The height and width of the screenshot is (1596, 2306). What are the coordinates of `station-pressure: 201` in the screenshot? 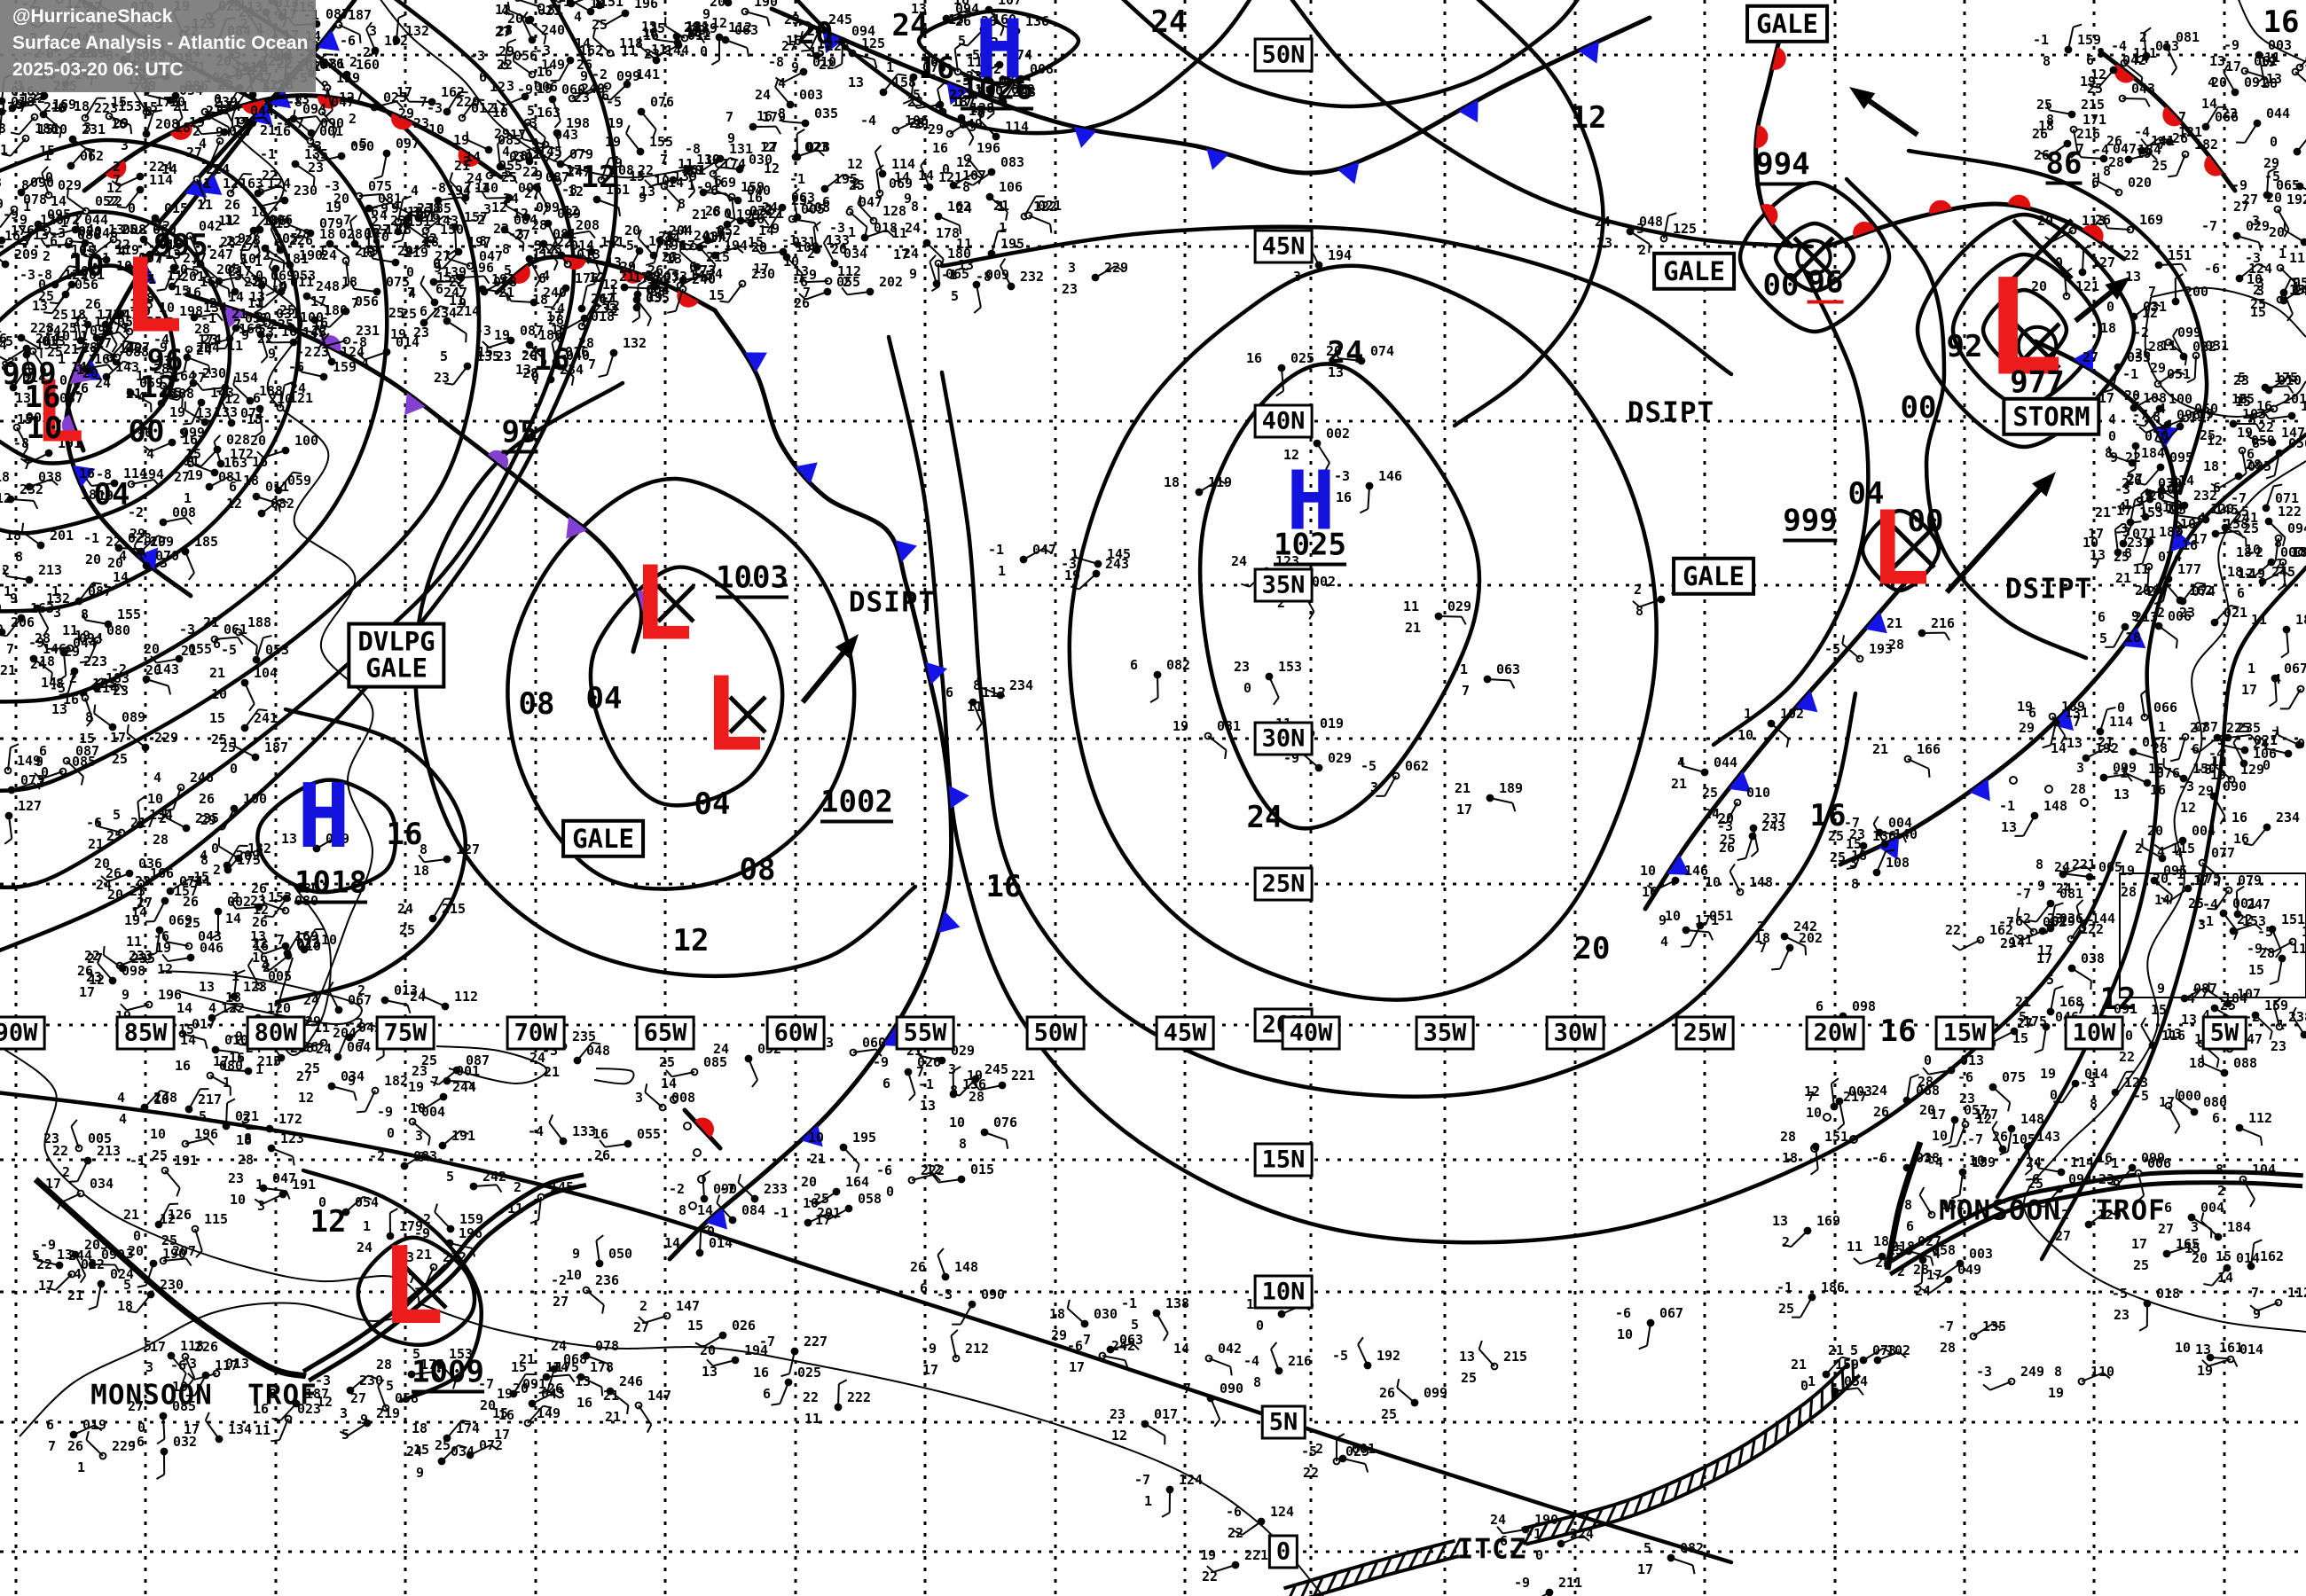 It's located at (193, 277).